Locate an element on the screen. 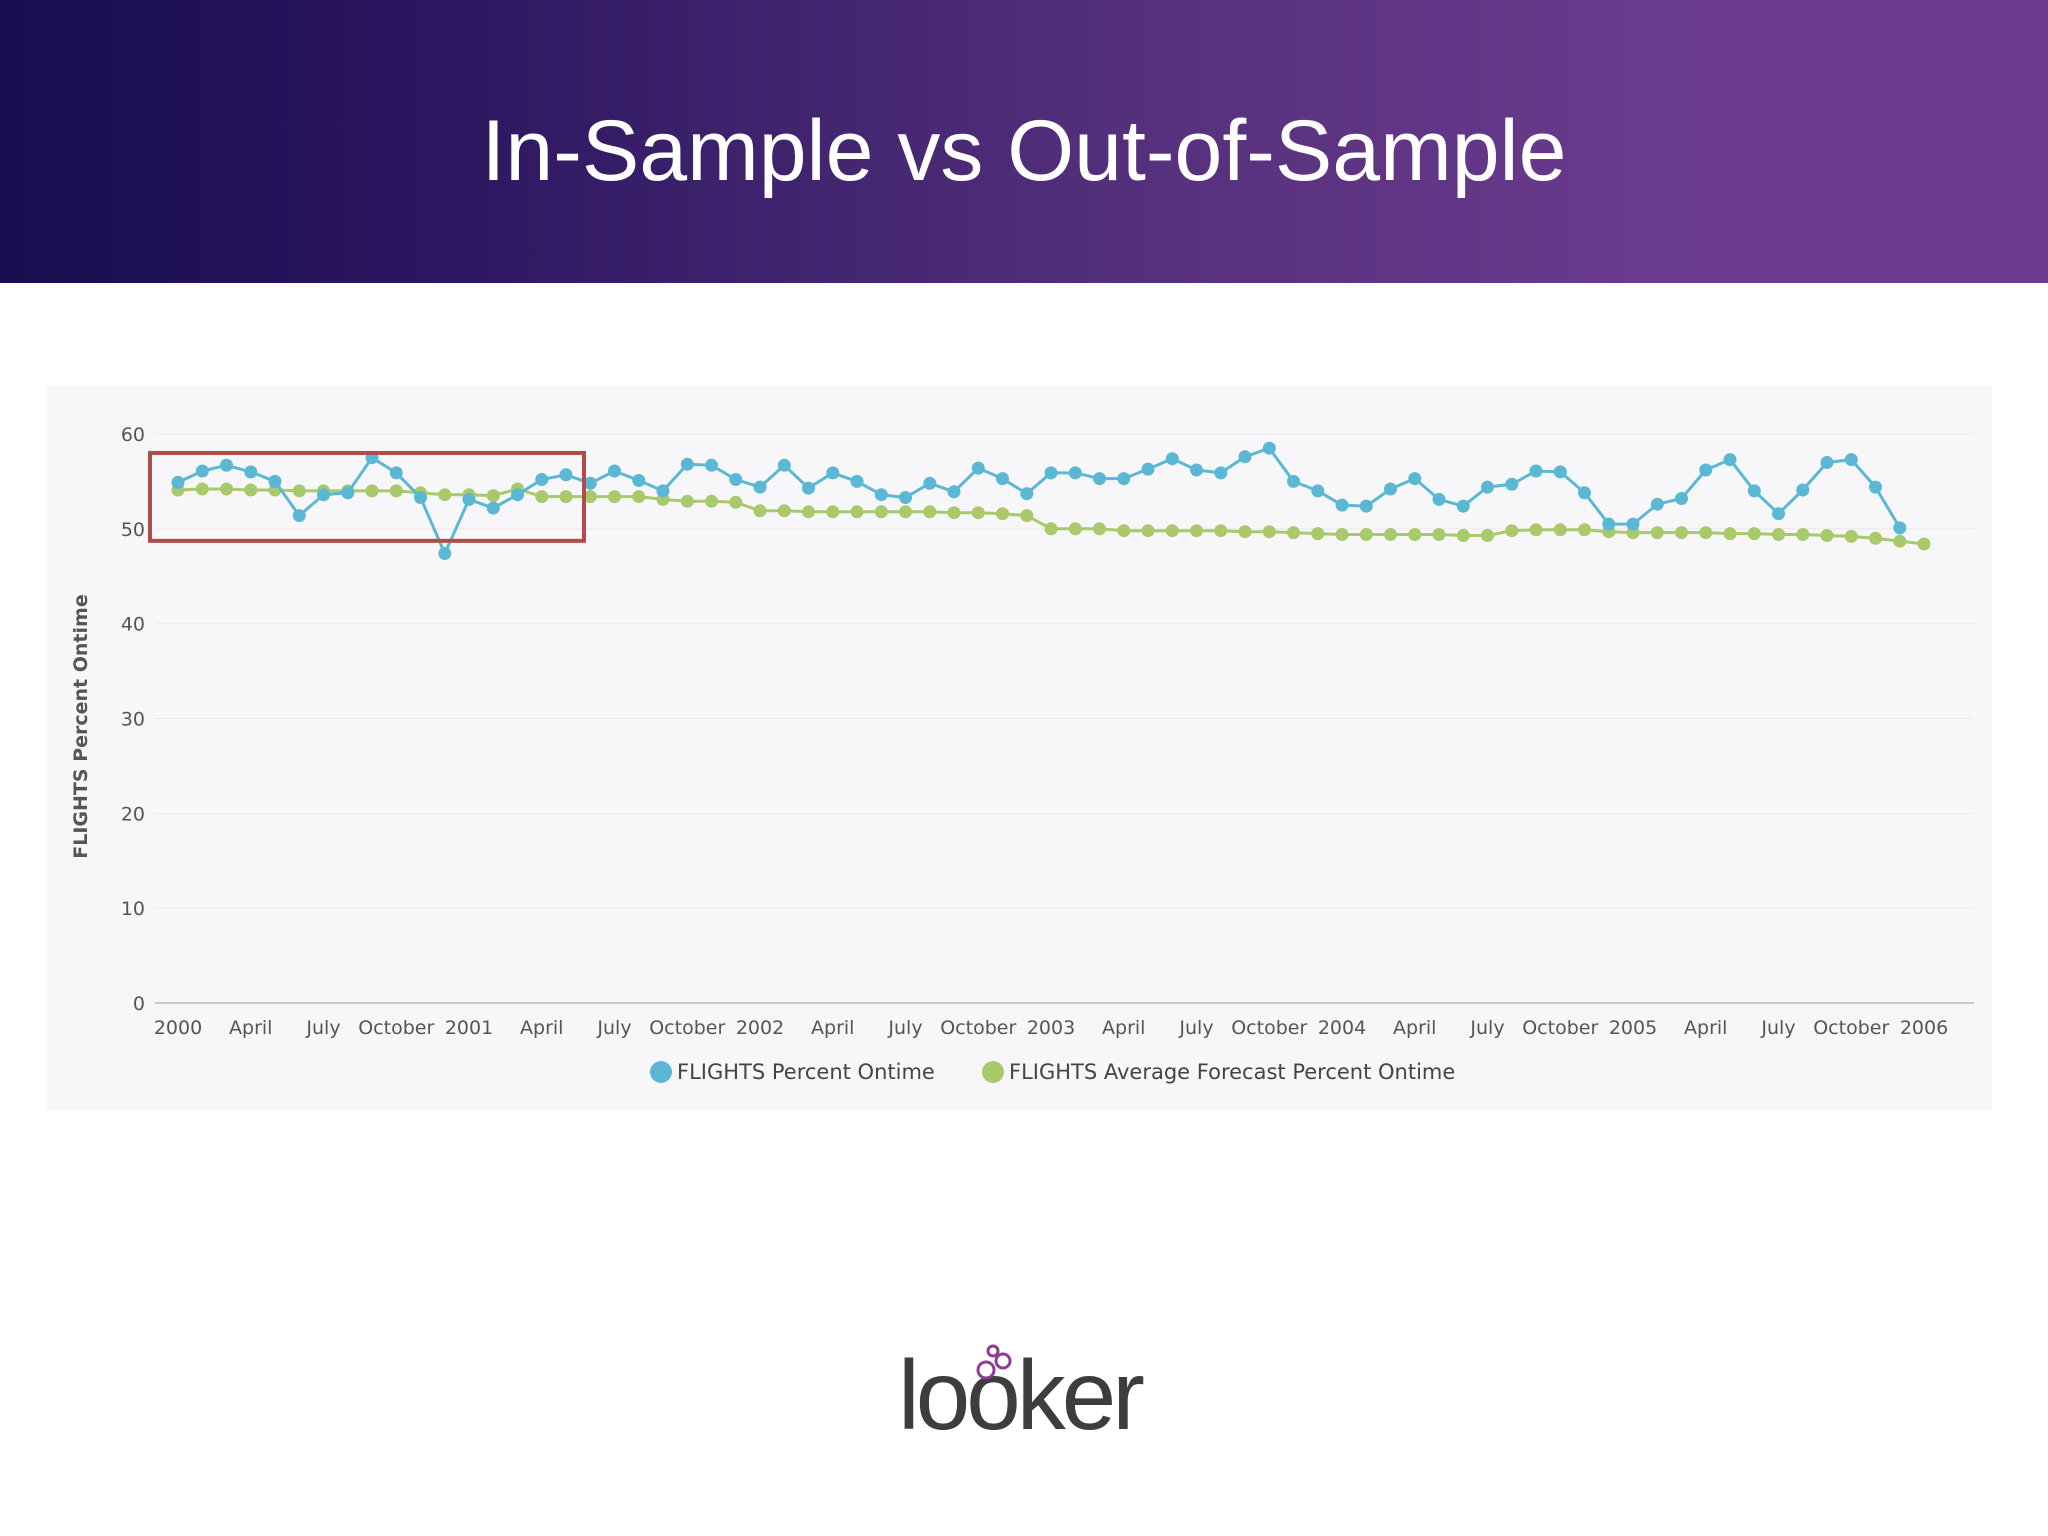  legend-label: FLIGHTS Percent Ontime is located at coordinates (806, 1072).